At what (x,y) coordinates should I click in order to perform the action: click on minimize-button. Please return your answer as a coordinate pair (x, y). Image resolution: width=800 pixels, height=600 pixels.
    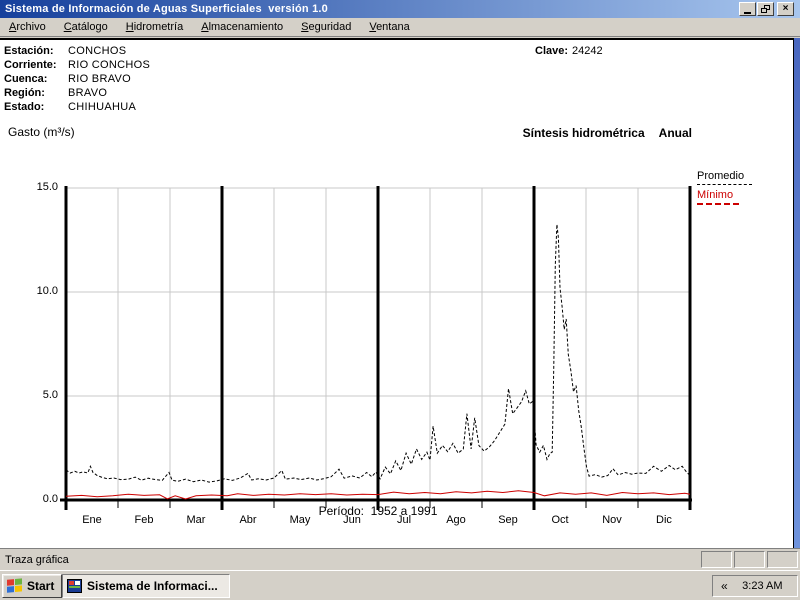
    Looking at the image, I should click on (747, 9).